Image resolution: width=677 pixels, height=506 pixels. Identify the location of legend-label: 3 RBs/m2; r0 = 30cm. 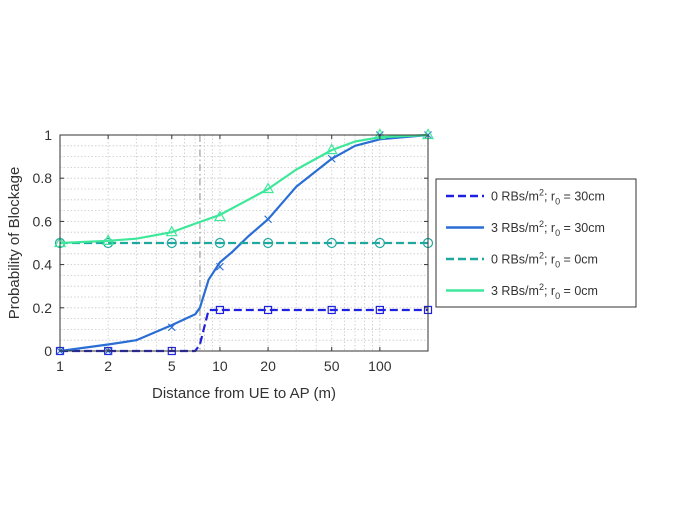
(548, 228).